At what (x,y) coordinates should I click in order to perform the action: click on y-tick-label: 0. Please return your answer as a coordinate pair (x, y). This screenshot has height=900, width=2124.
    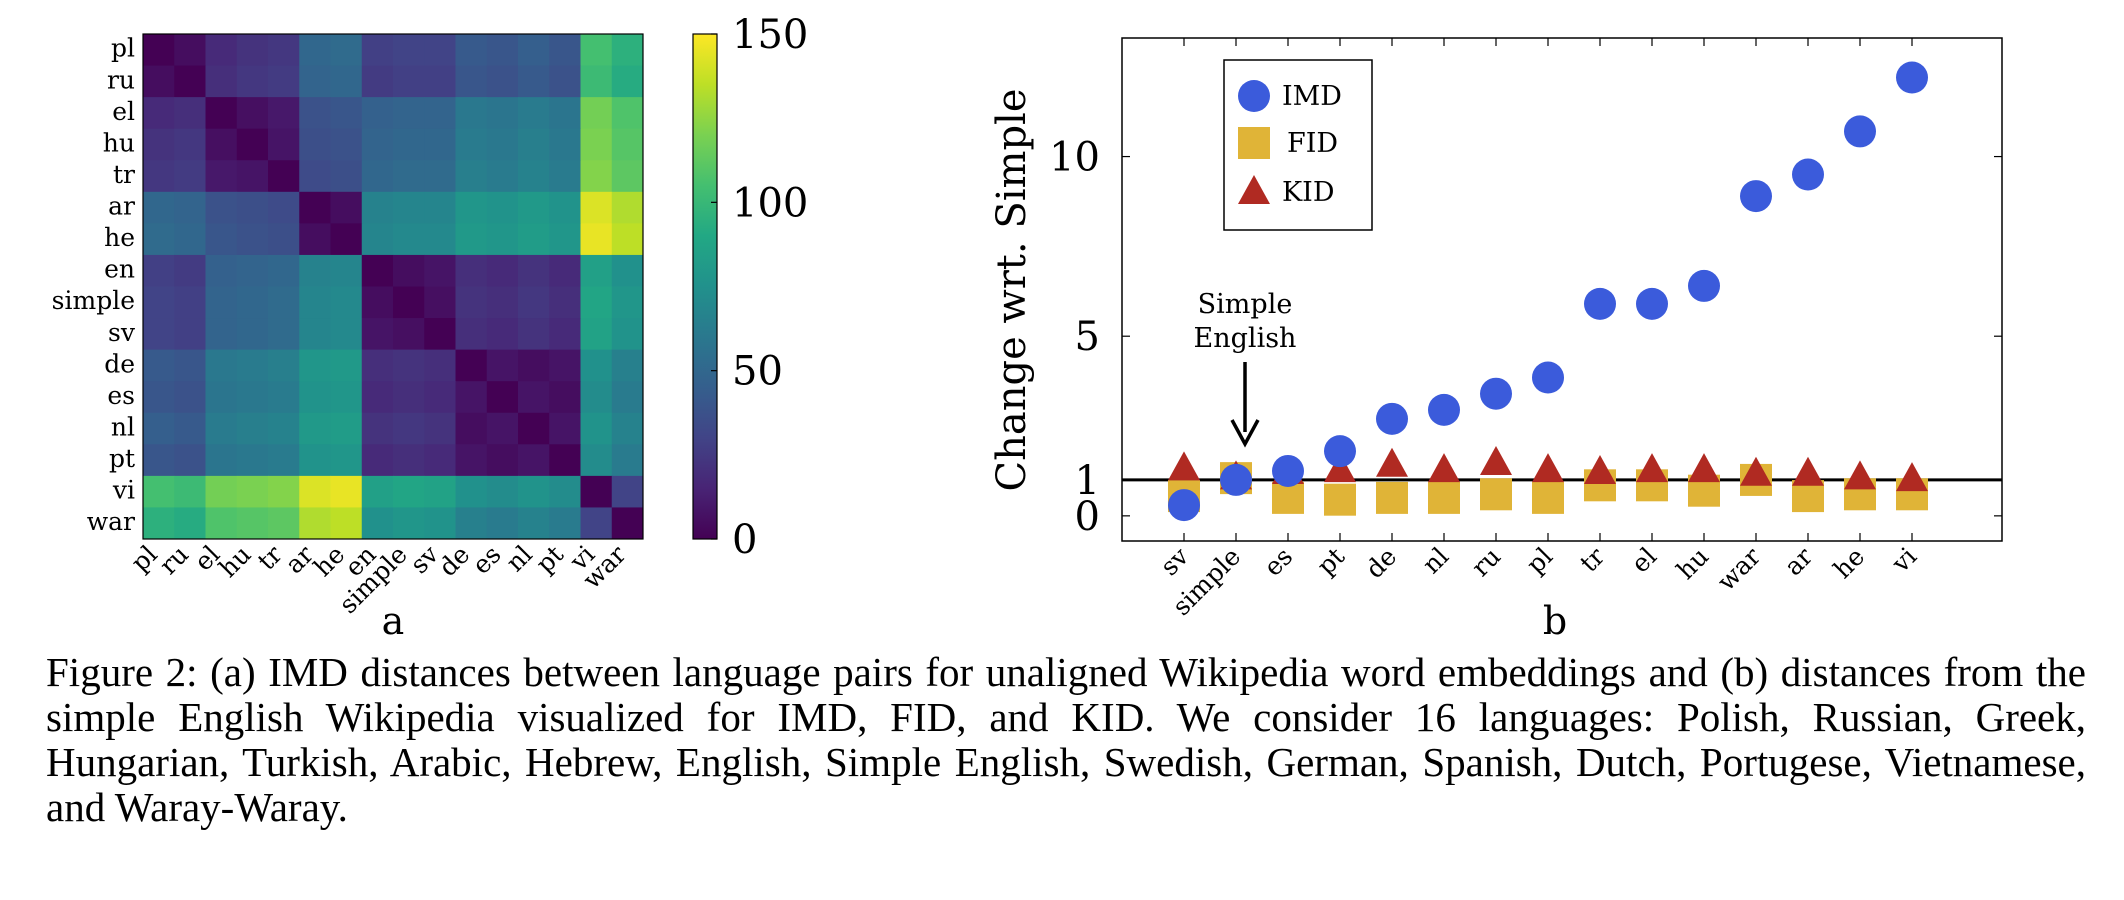
    Looking at the image, I should click on (1087, 517).